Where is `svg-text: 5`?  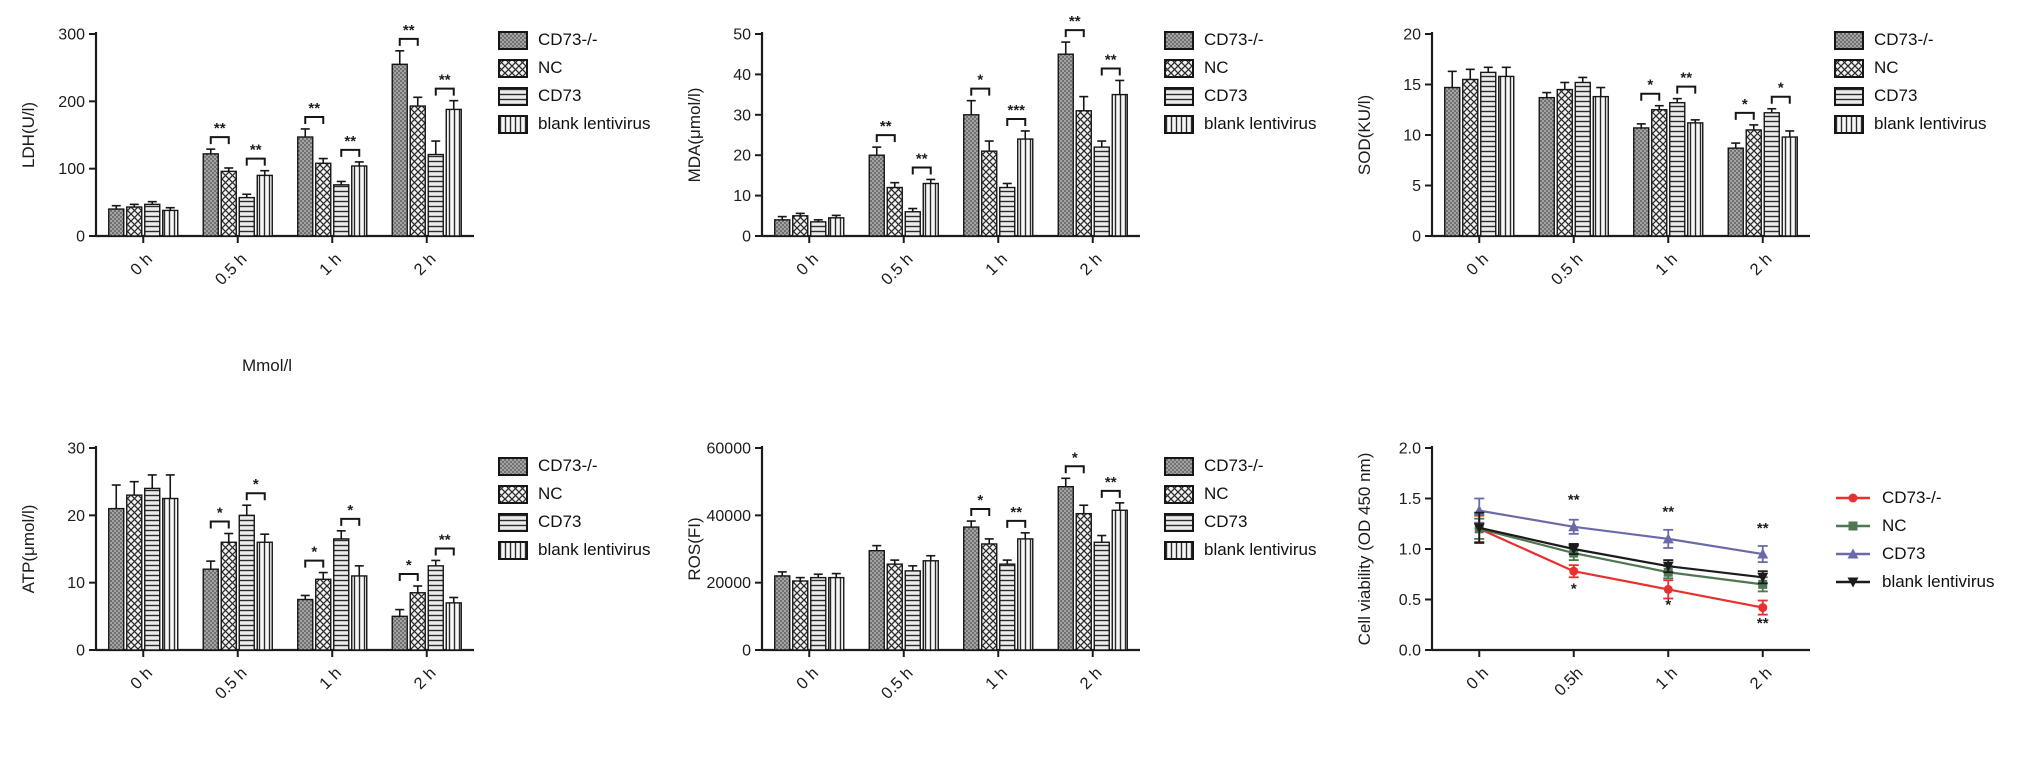 svg-text: 5 is located at coordinates (1416, 186).